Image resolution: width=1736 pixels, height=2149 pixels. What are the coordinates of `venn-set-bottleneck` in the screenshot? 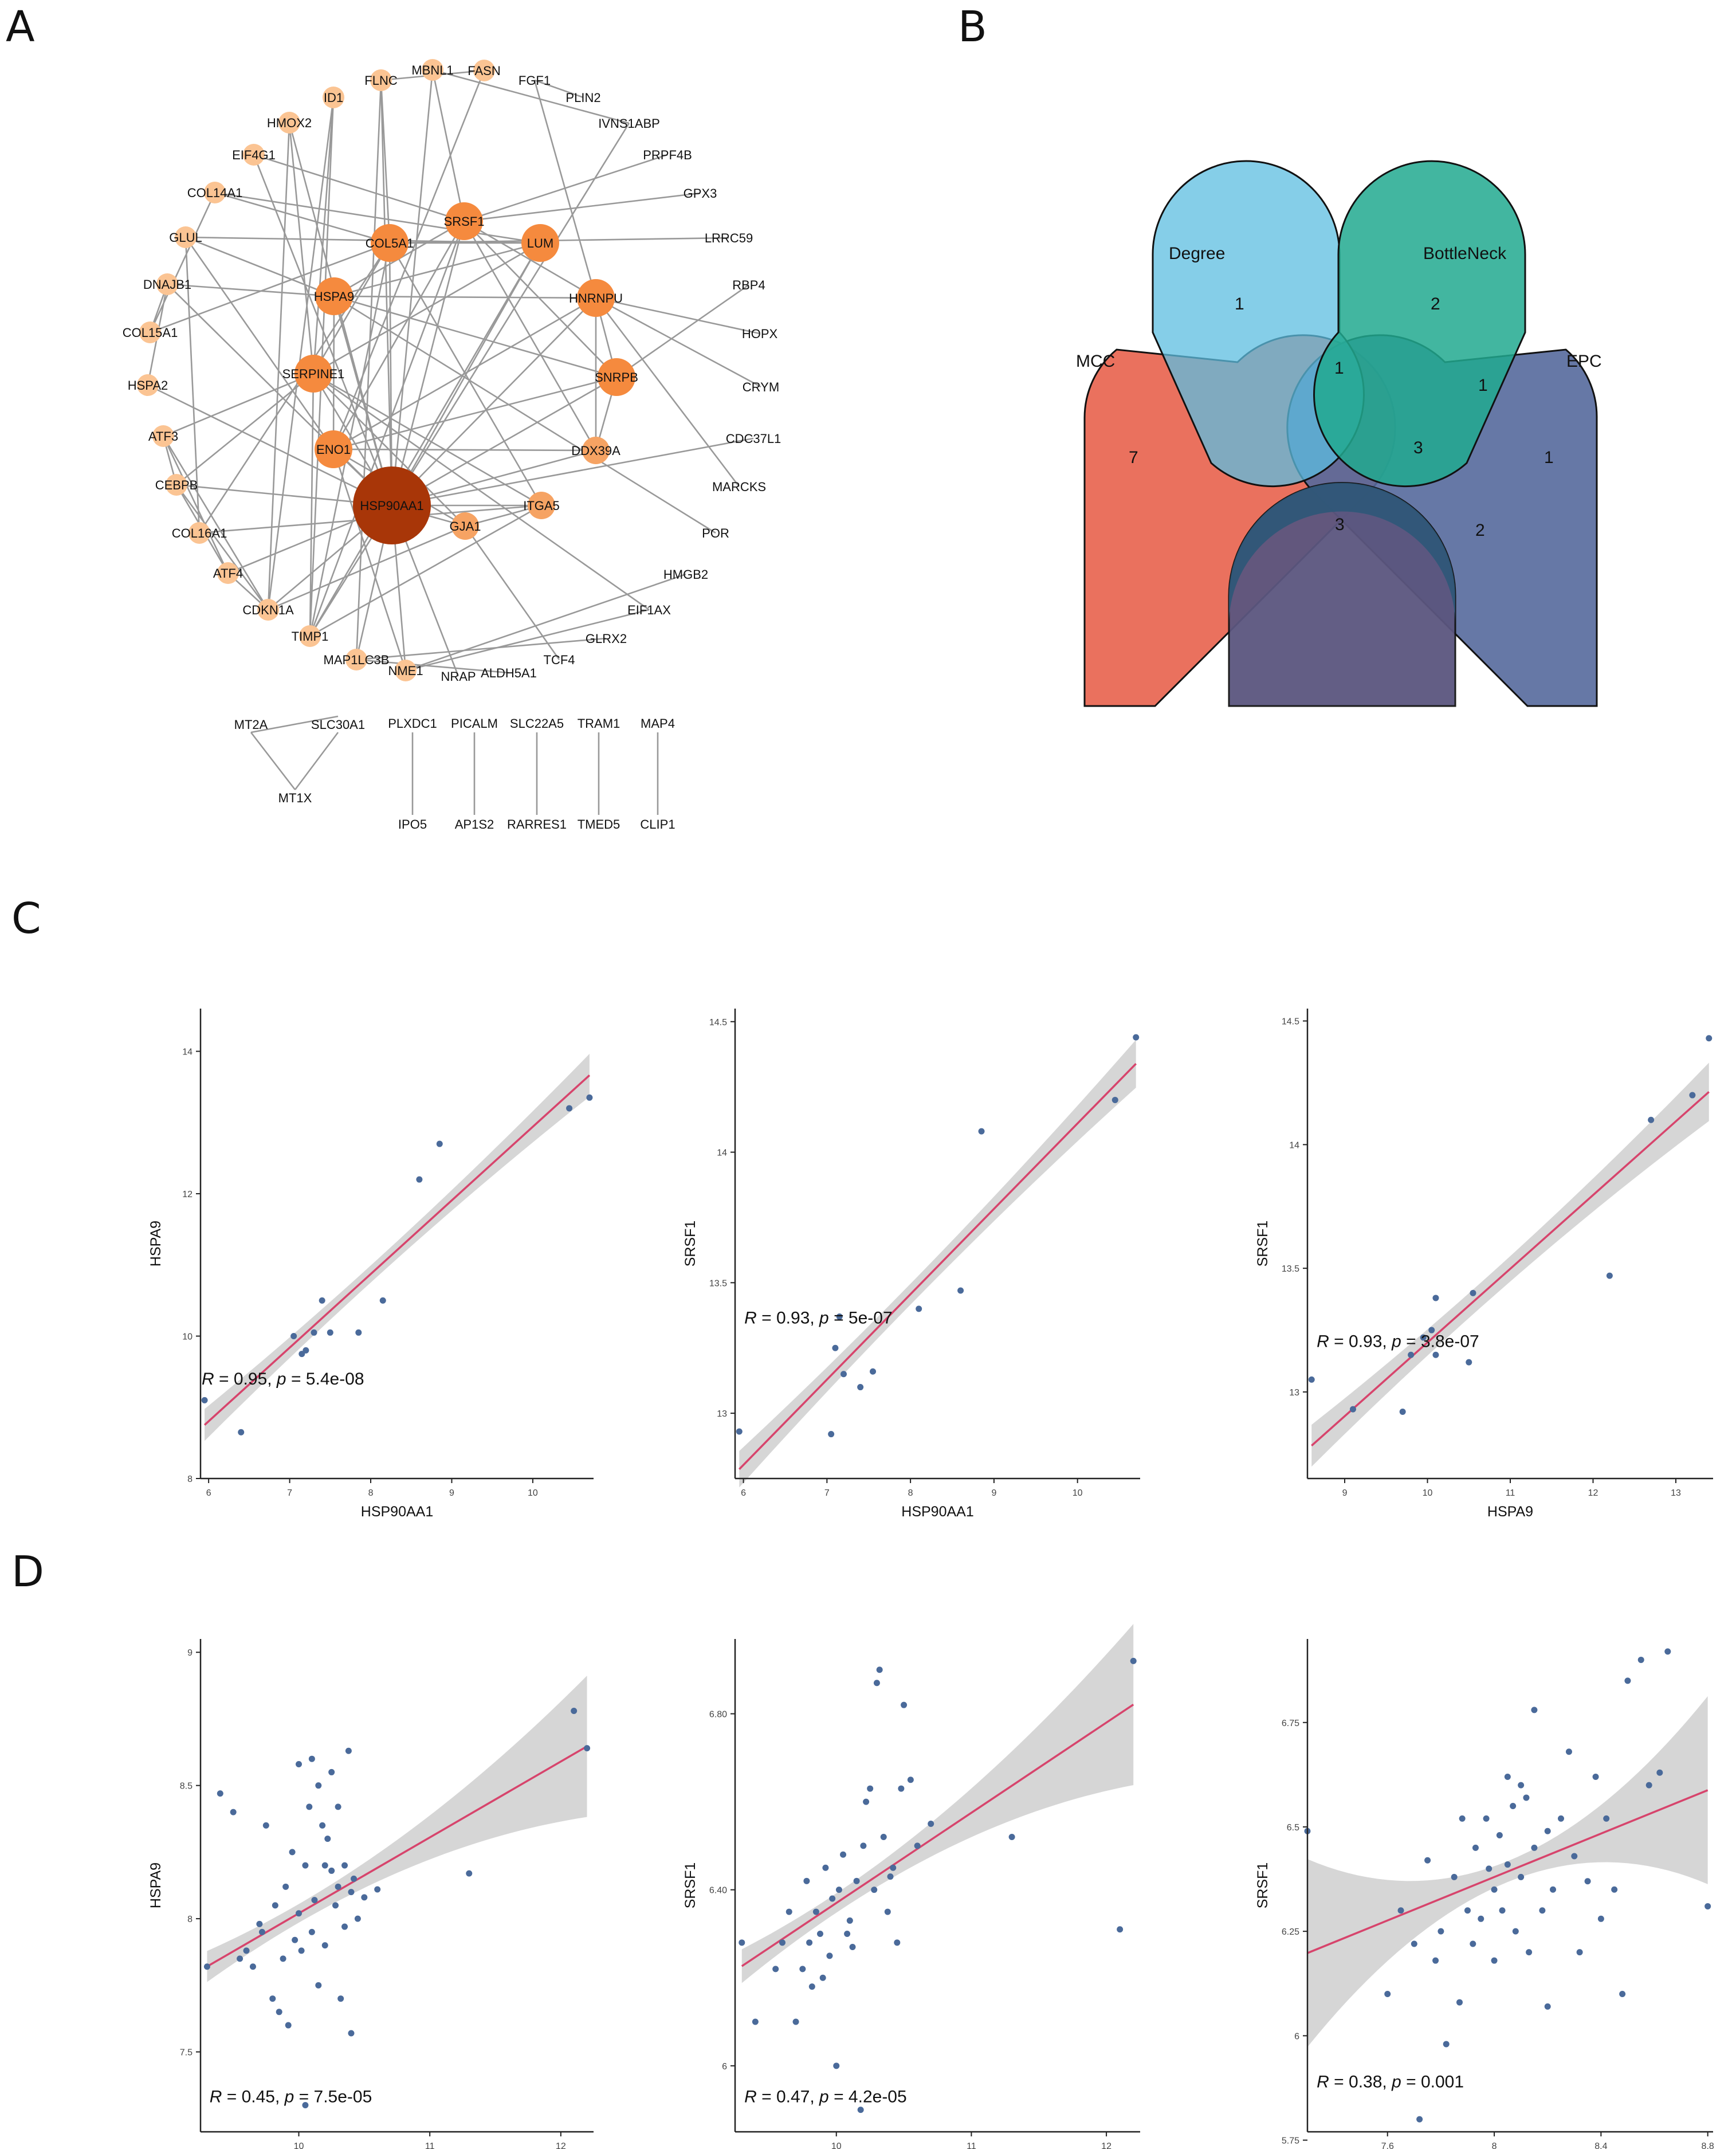 It's located at (1419, 324).